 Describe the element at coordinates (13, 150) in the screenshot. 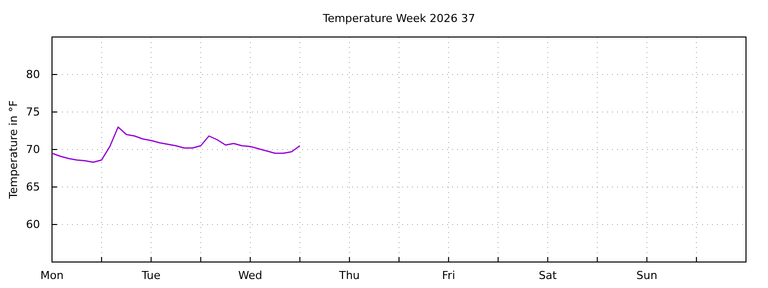

I see `y-axis-title: Temperature in °F` at that location.